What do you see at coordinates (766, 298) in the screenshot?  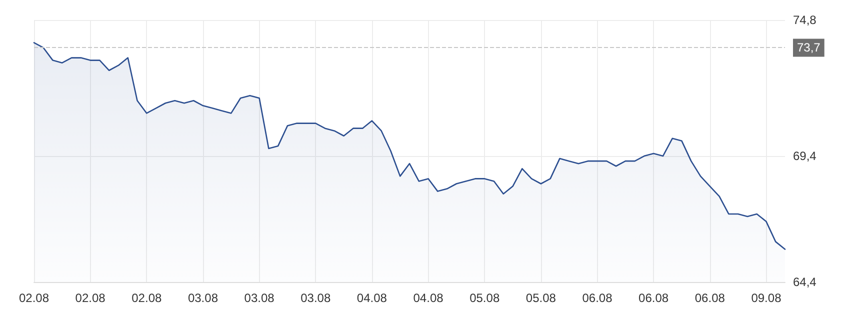 I see `x-tick-label: 09.08` at bounding box center [766, 298].